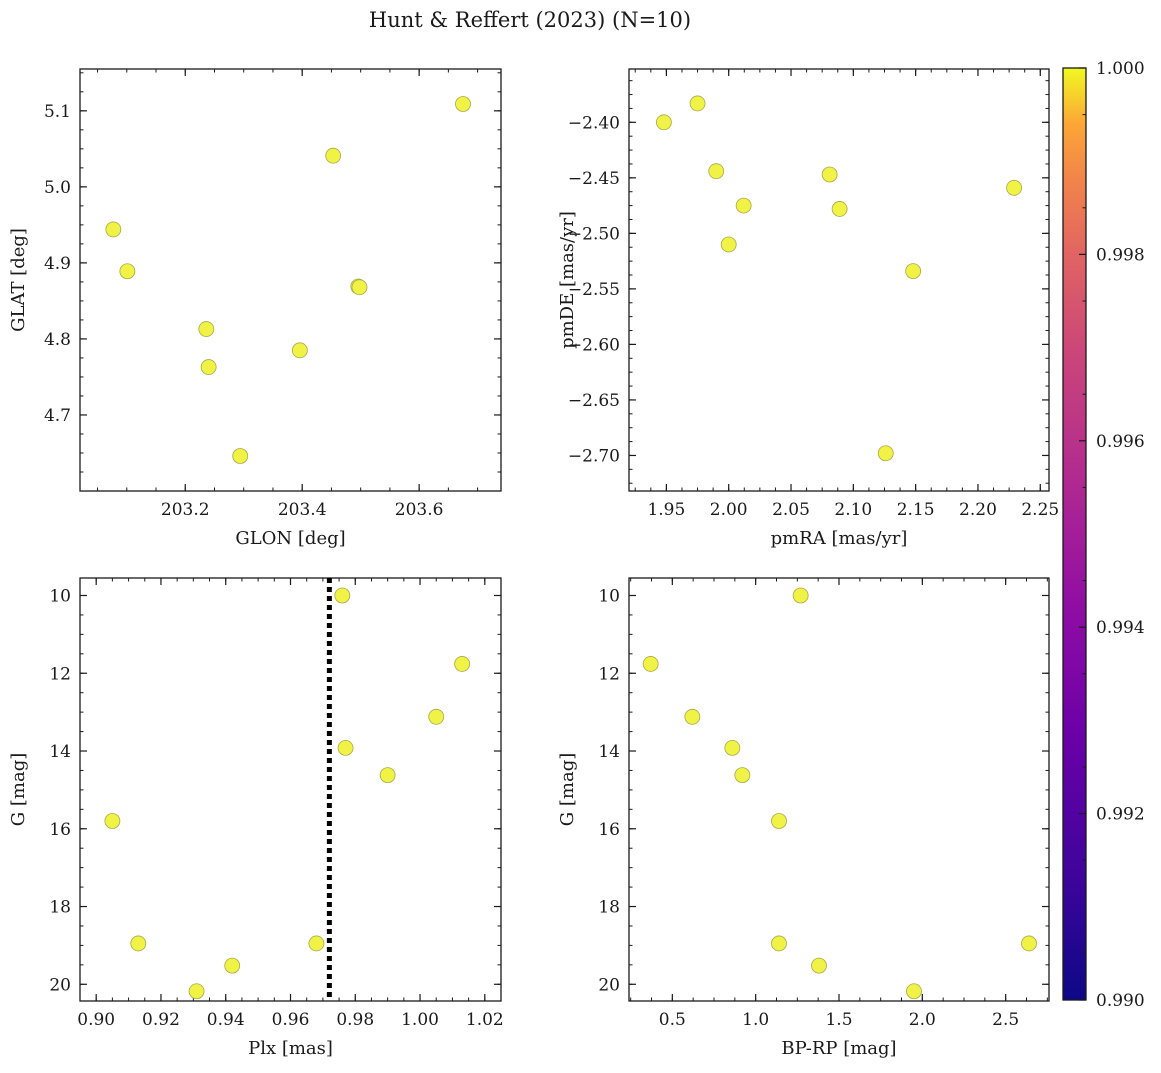 The height and width of the screenshot is (1073, 1161). Describe the element at coordinates (594, 179) in the screenshot. I see `y-tick-label: −2.45` at that location.